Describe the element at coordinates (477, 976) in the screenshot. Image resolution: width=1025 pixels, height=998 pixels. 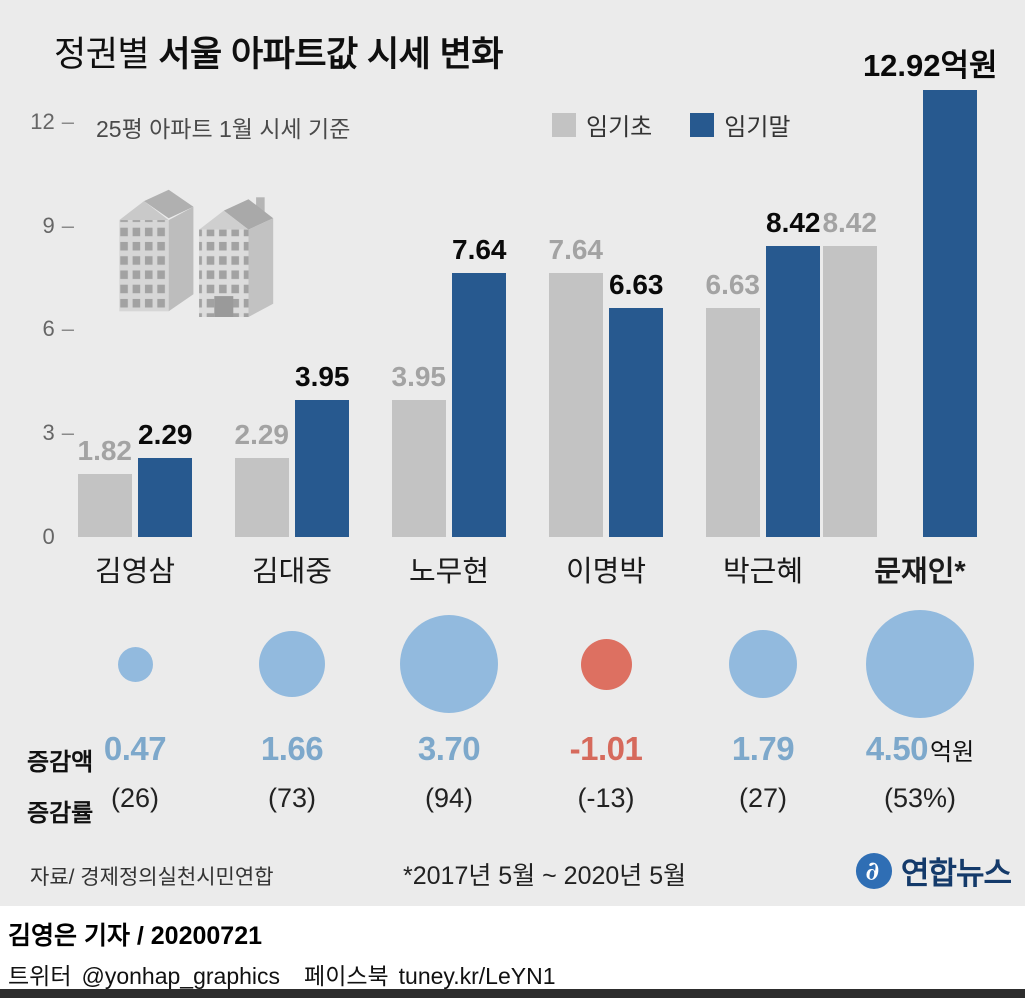
I see `facebook-url: tuney.kr/LeYN1` at that location.